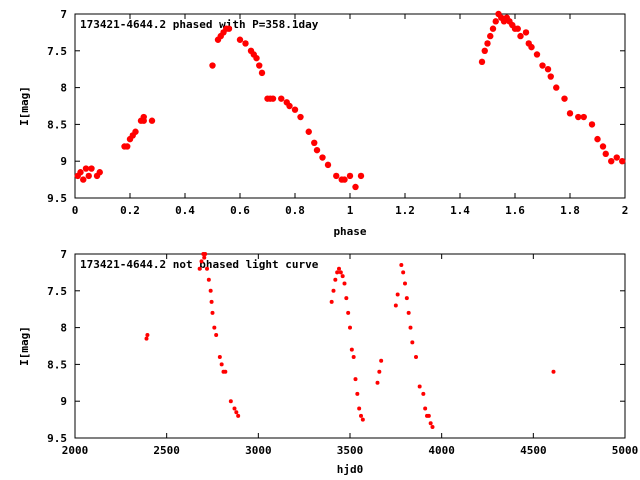 This screenshot has width=640, height=480. What do you see at coordinates (57, 51) in the screenshot?
I see `y-tick-label: 7.5` at bounding box center [57, 51].